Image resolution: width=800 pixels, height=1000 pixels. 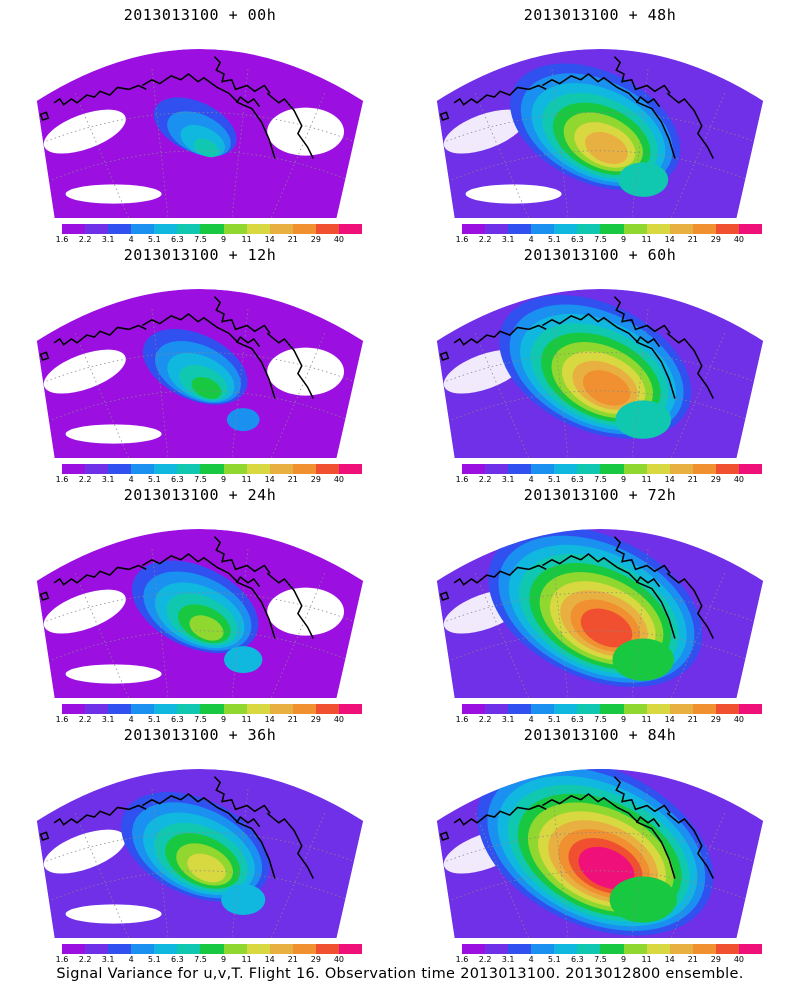 What do you see at coordinates (200, 495) in the screenshot?
I see `panel-title: 2013013100 + 24h` at bounding box center [200, 495].